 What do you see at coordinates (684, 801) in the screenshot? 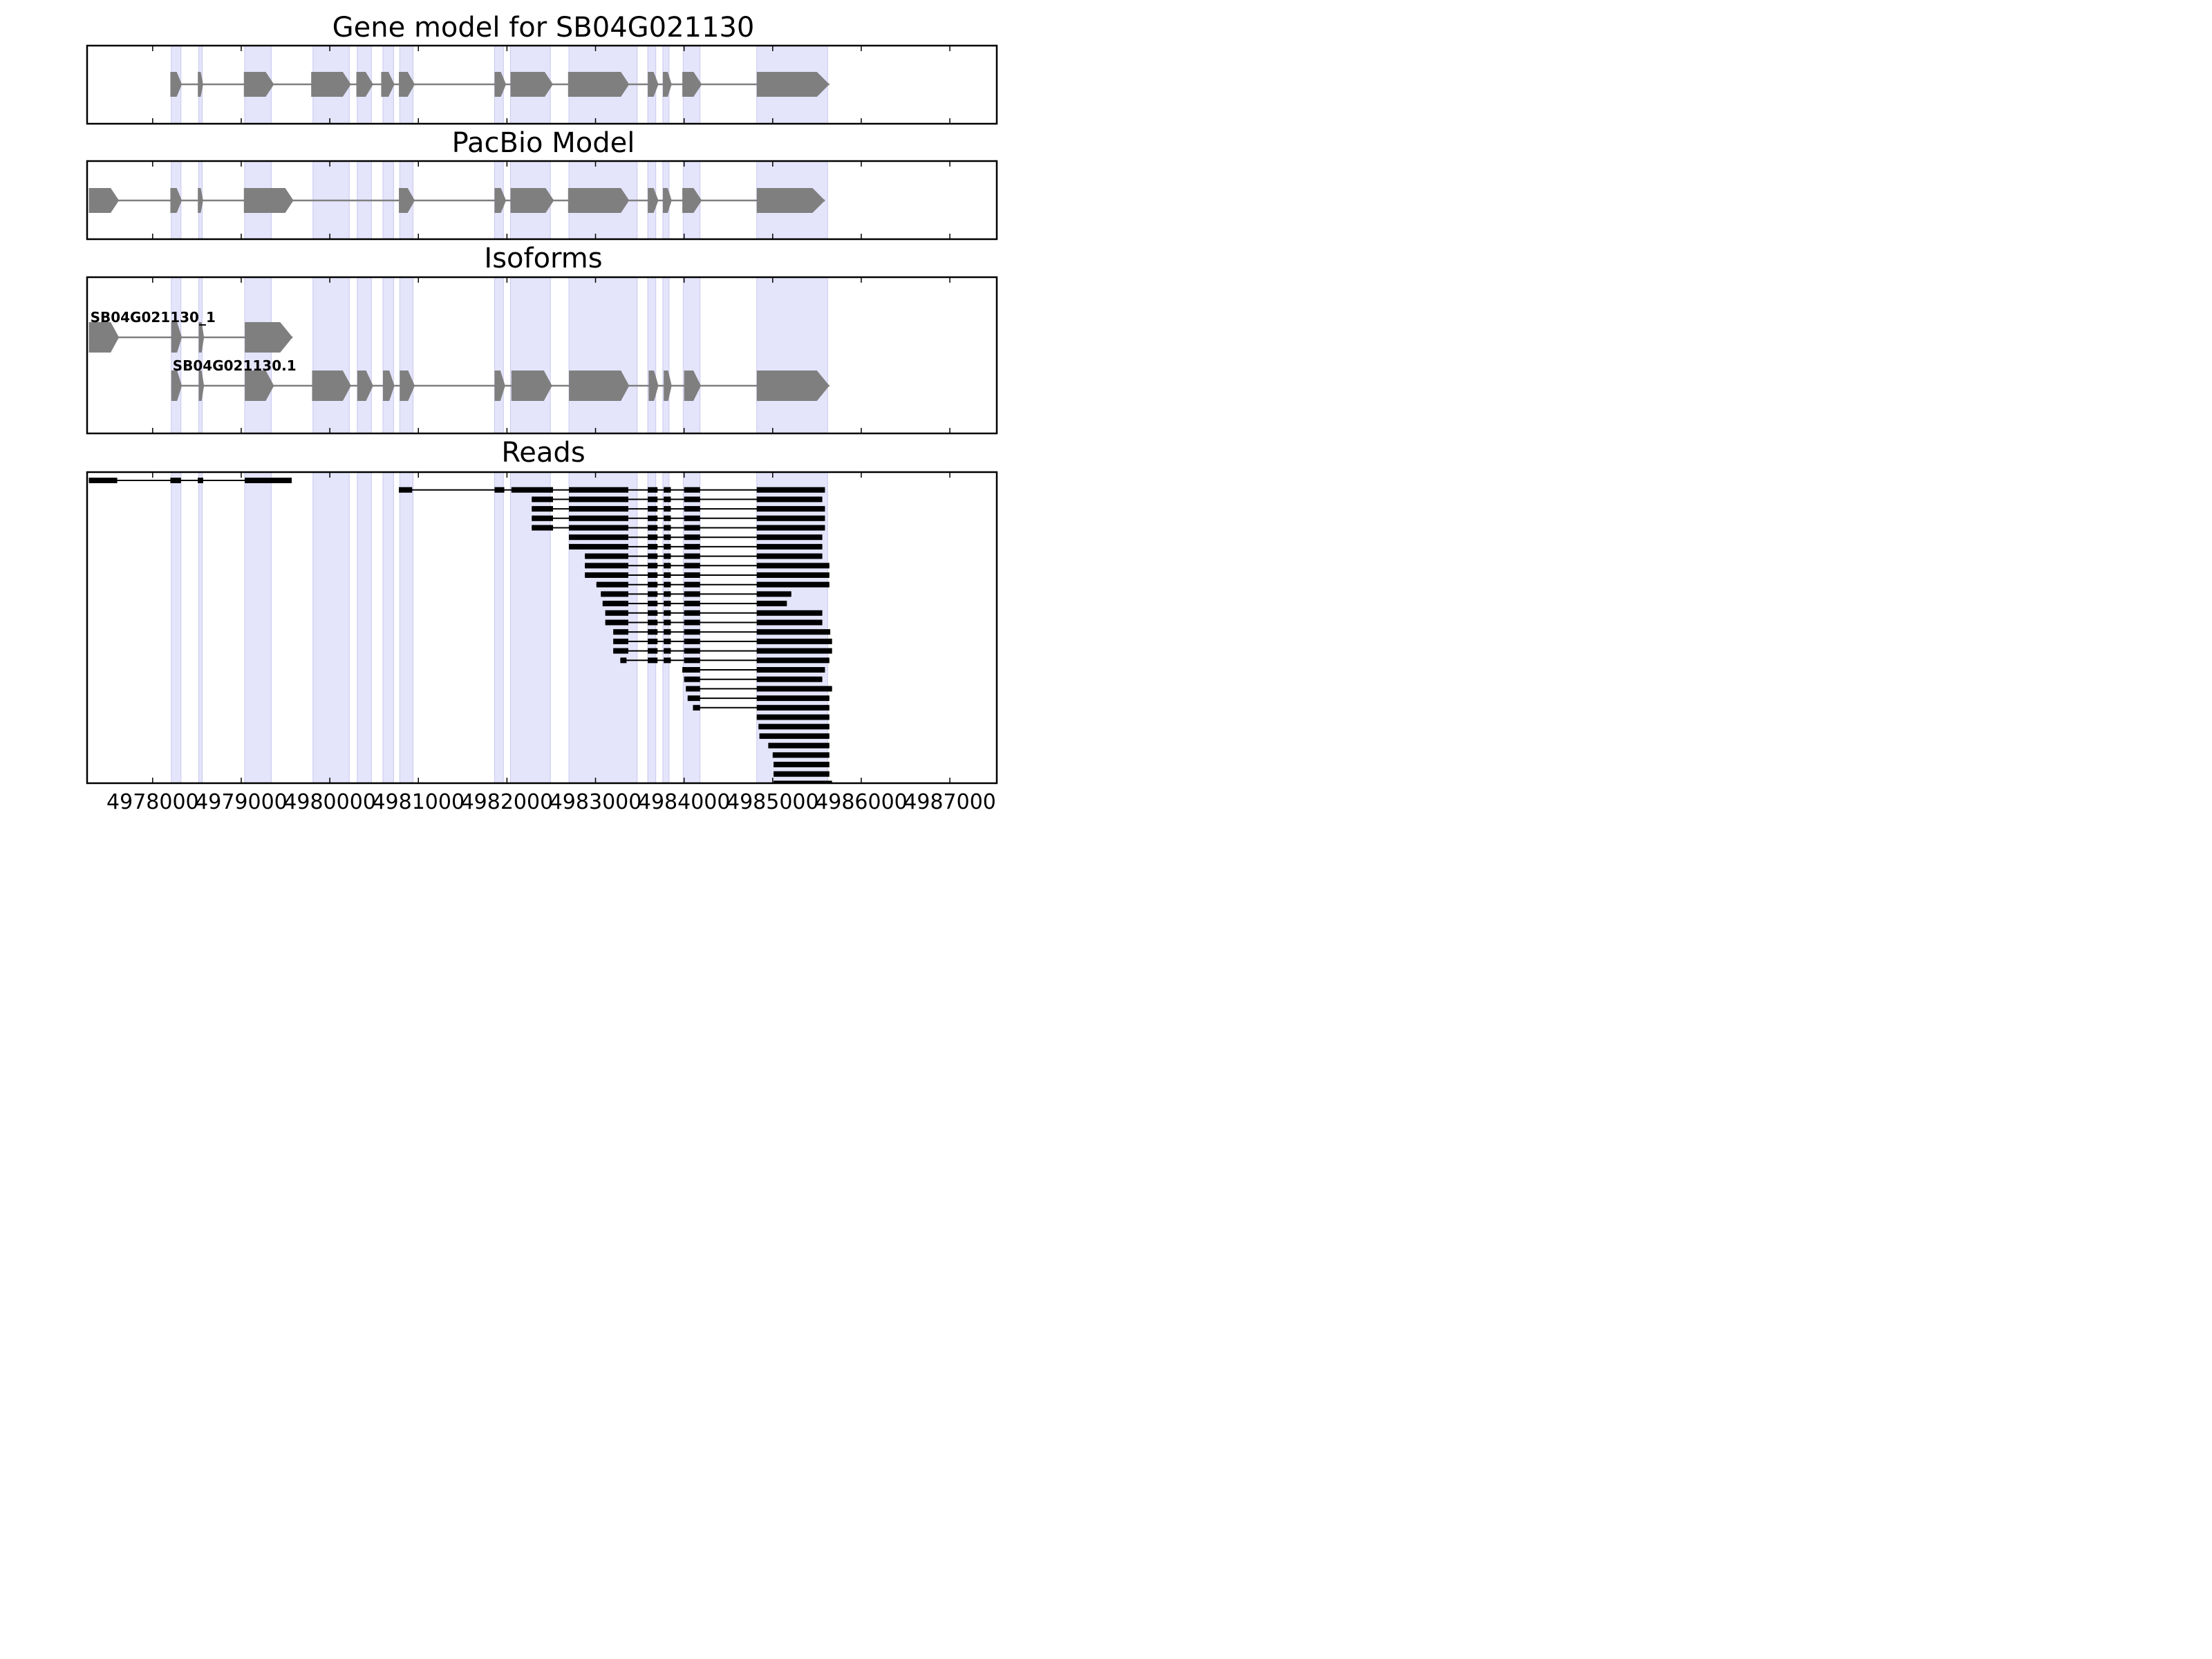
I see `x-tick-label: 4984000` at bounding box center [684, 801].